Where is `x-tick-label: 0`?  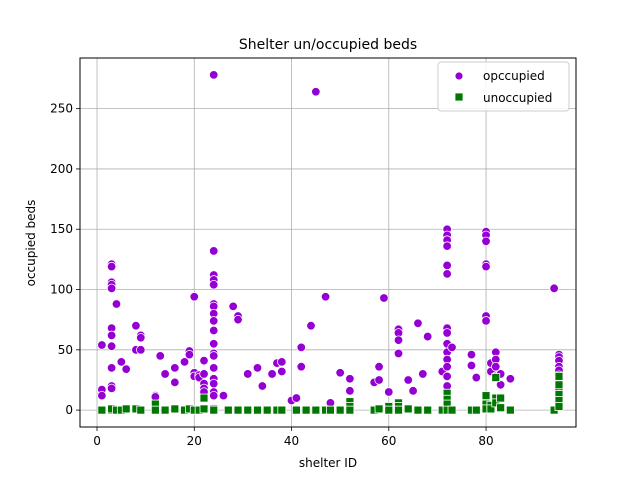 x-tick-label: 0 is located at coordinates (97, 441).